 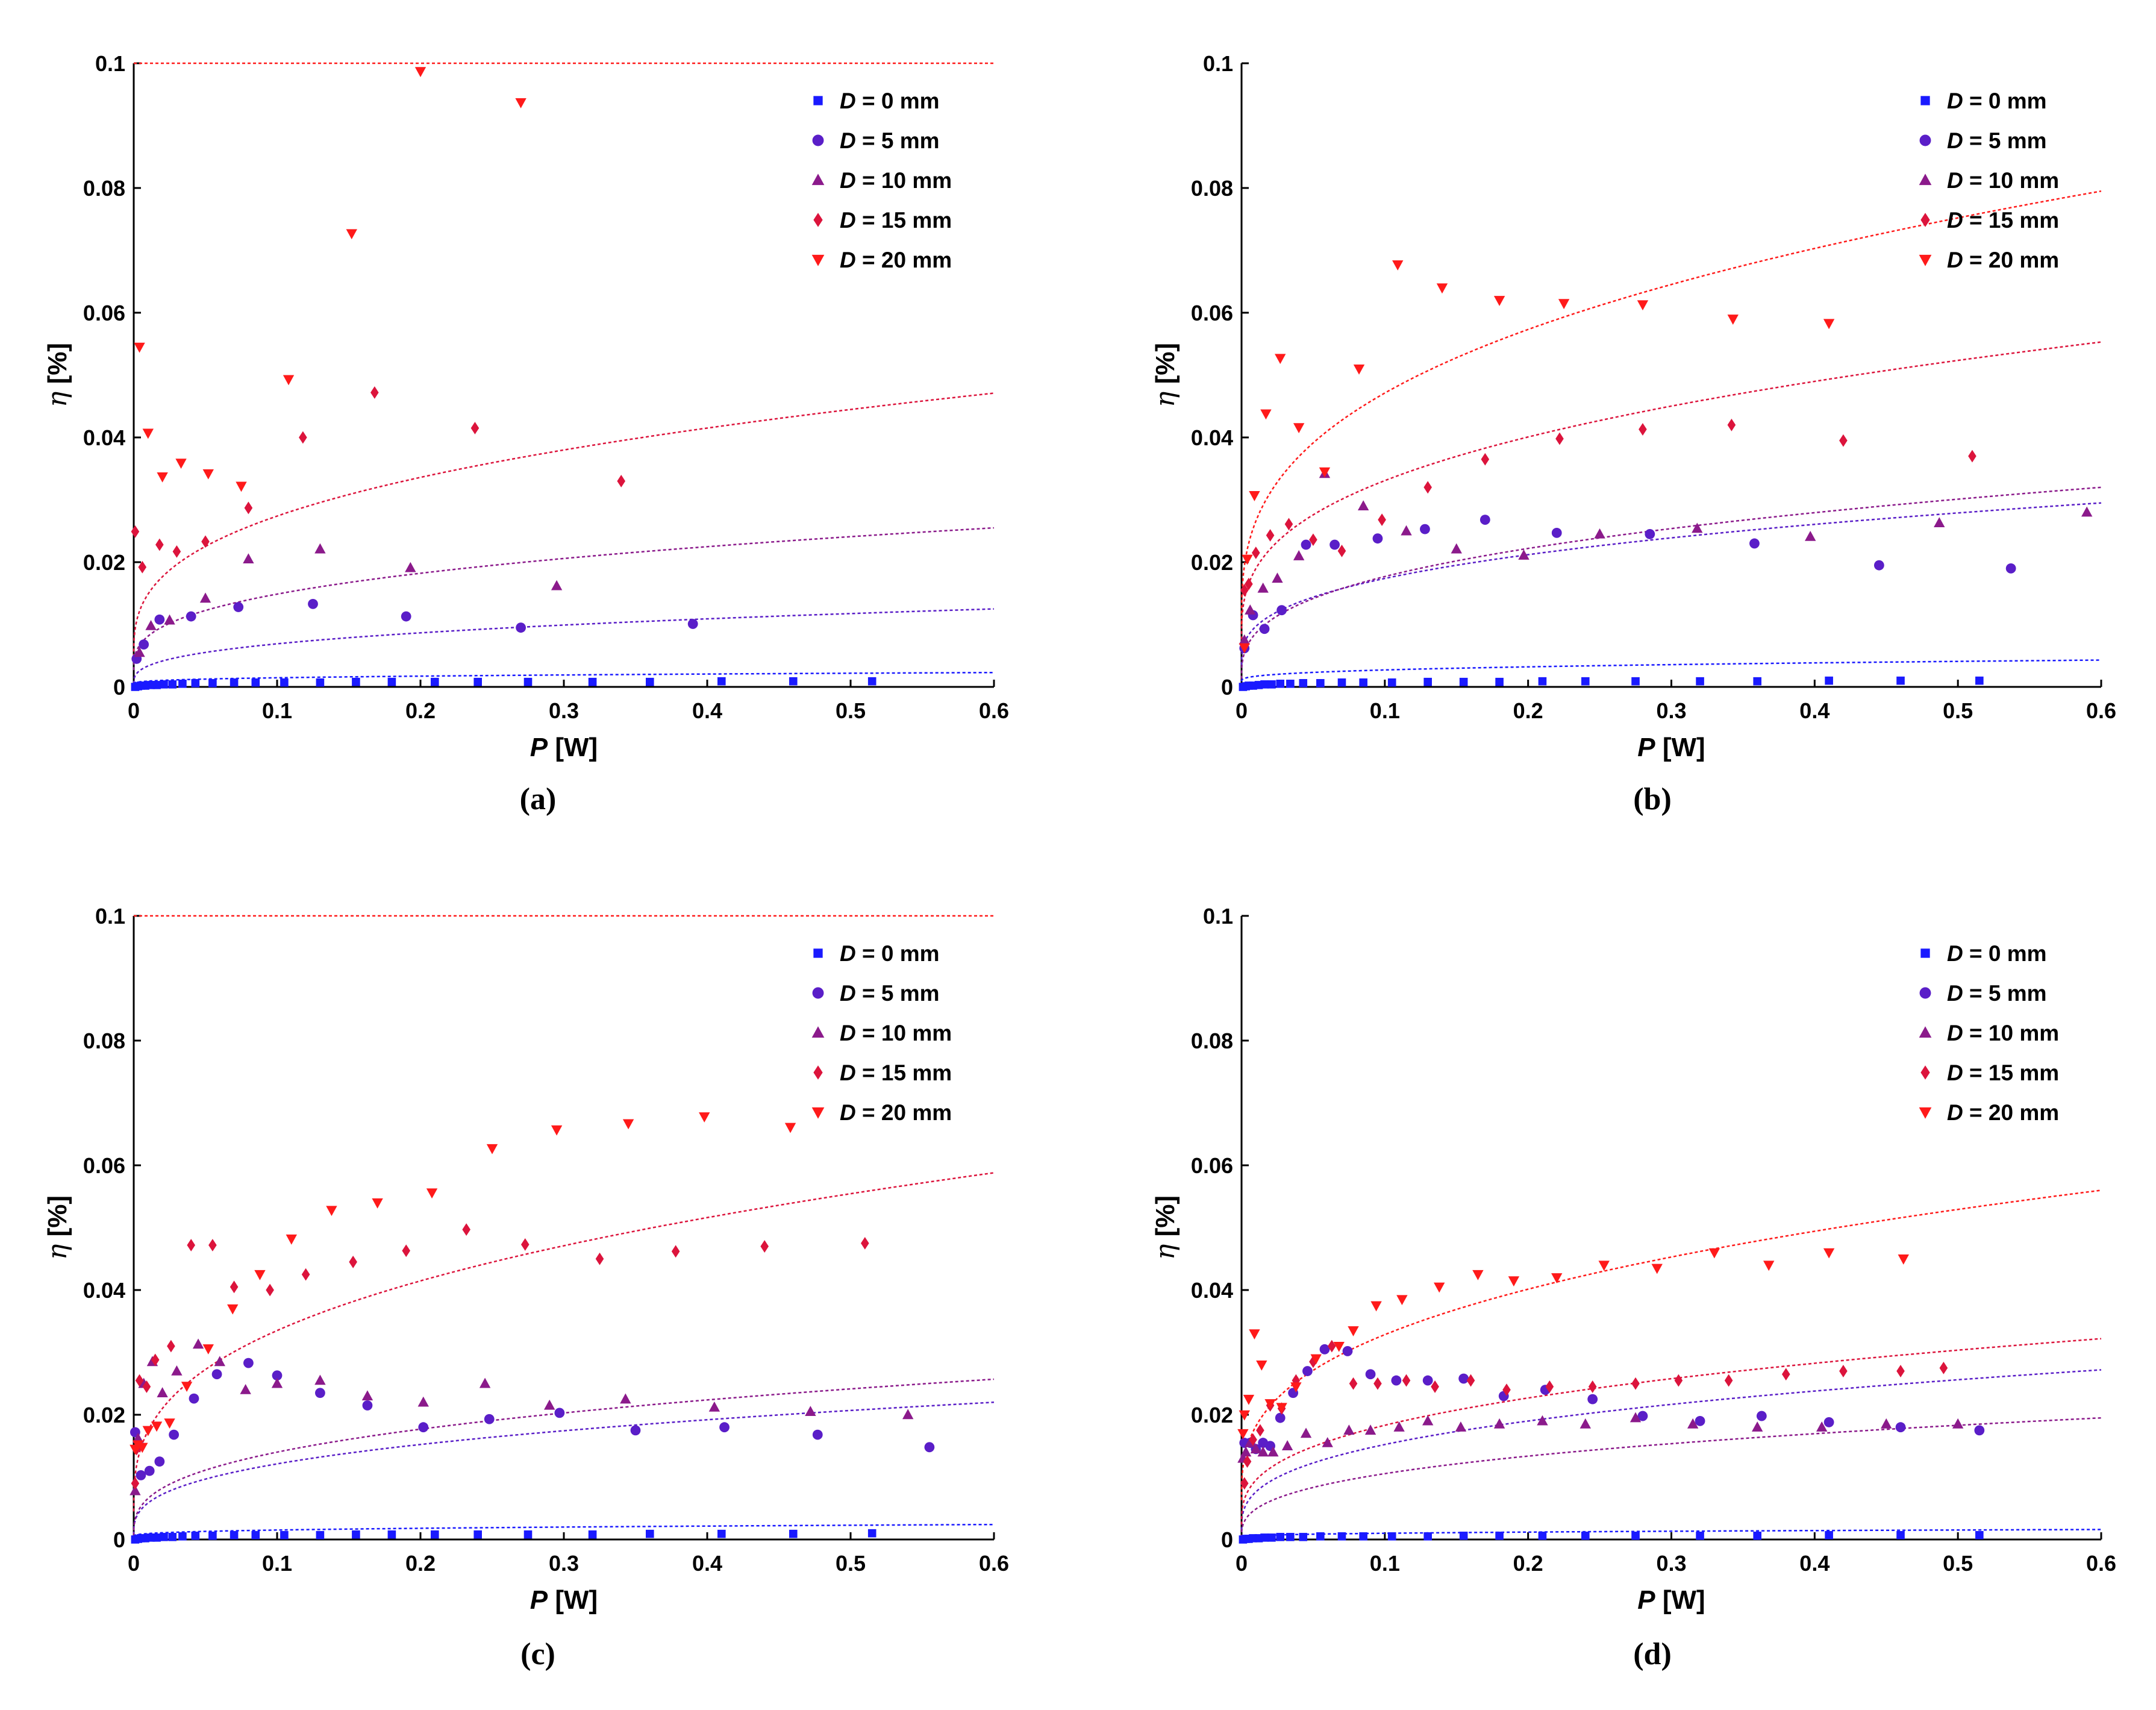 What do you see at coordinates (896, 221) in the screenshot?
I see `legend-label: D = 15 mm` at bounding box center [896, 221].